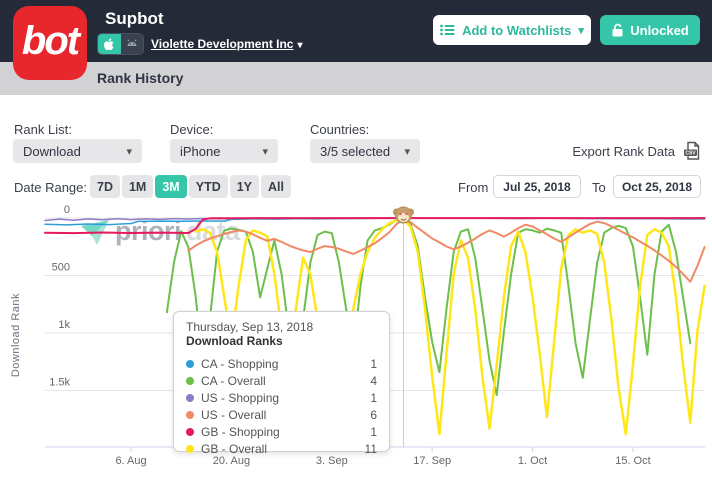 This screenshot has width=712, height=480. Describe the element at coordinates (659, 30) in the screenshot. I see `unlocked-label: Unlocked` at that location.